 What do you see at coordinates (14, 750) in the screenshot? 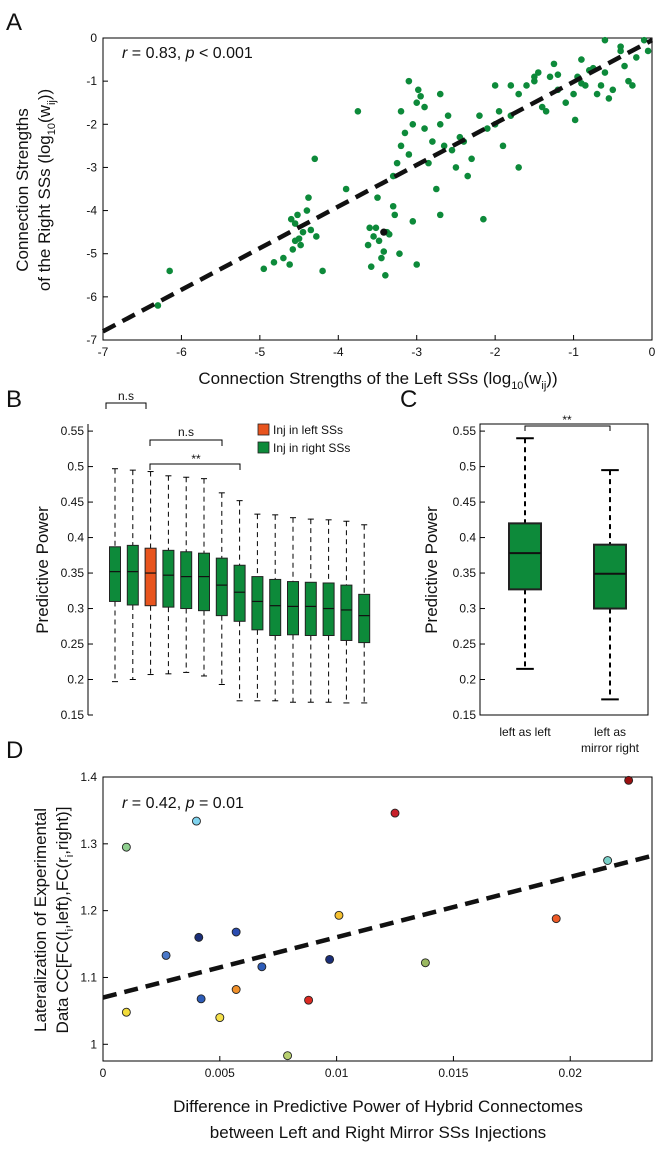
I see `panel-label-d: D` at bounding box center [14, 750].